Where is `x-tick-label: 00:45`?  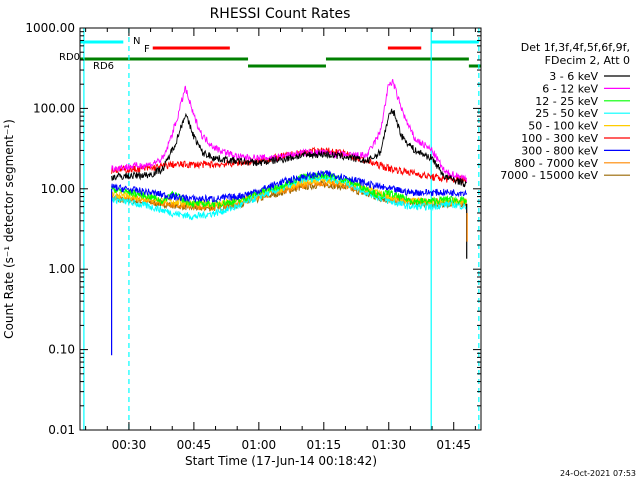 x-tick-label: 00:45 is located at coordinates (194, 445).